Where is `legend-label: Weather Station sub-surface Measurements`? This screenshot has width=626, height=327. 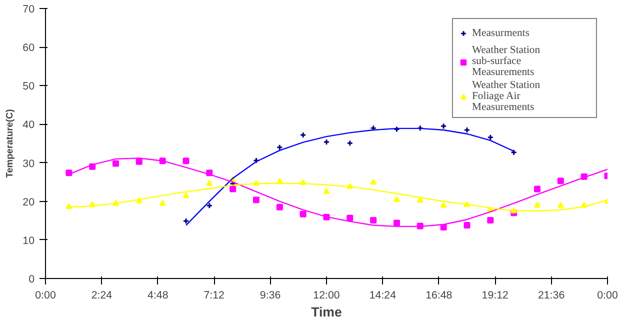
legend-label: Weather Station sub-surface Measurements is located at coordinates (507, 61).